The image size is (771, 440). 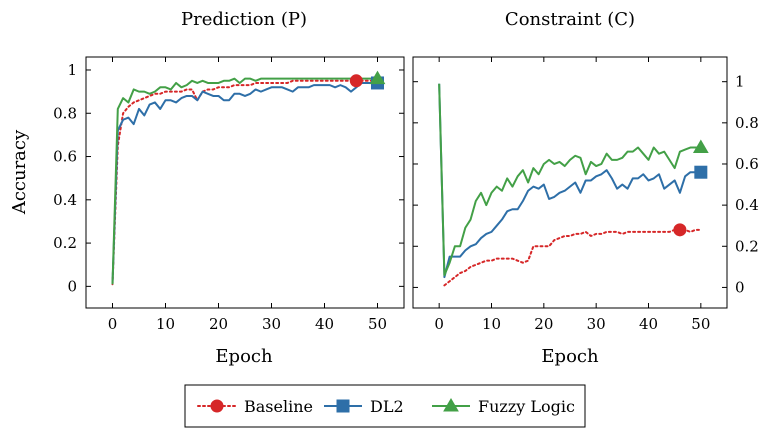 I want to click on legend: Baseline DL2 Fuzzy Logic, so click(x=385, y=406).